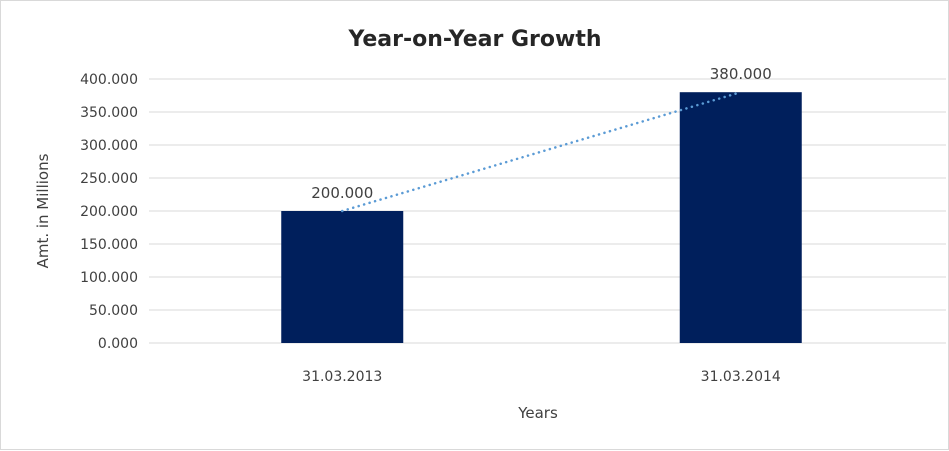 Image resolution: width=949 pixels, height=451 pixels. I want to click on y-tick-label: 0.000, so click(118, 344).